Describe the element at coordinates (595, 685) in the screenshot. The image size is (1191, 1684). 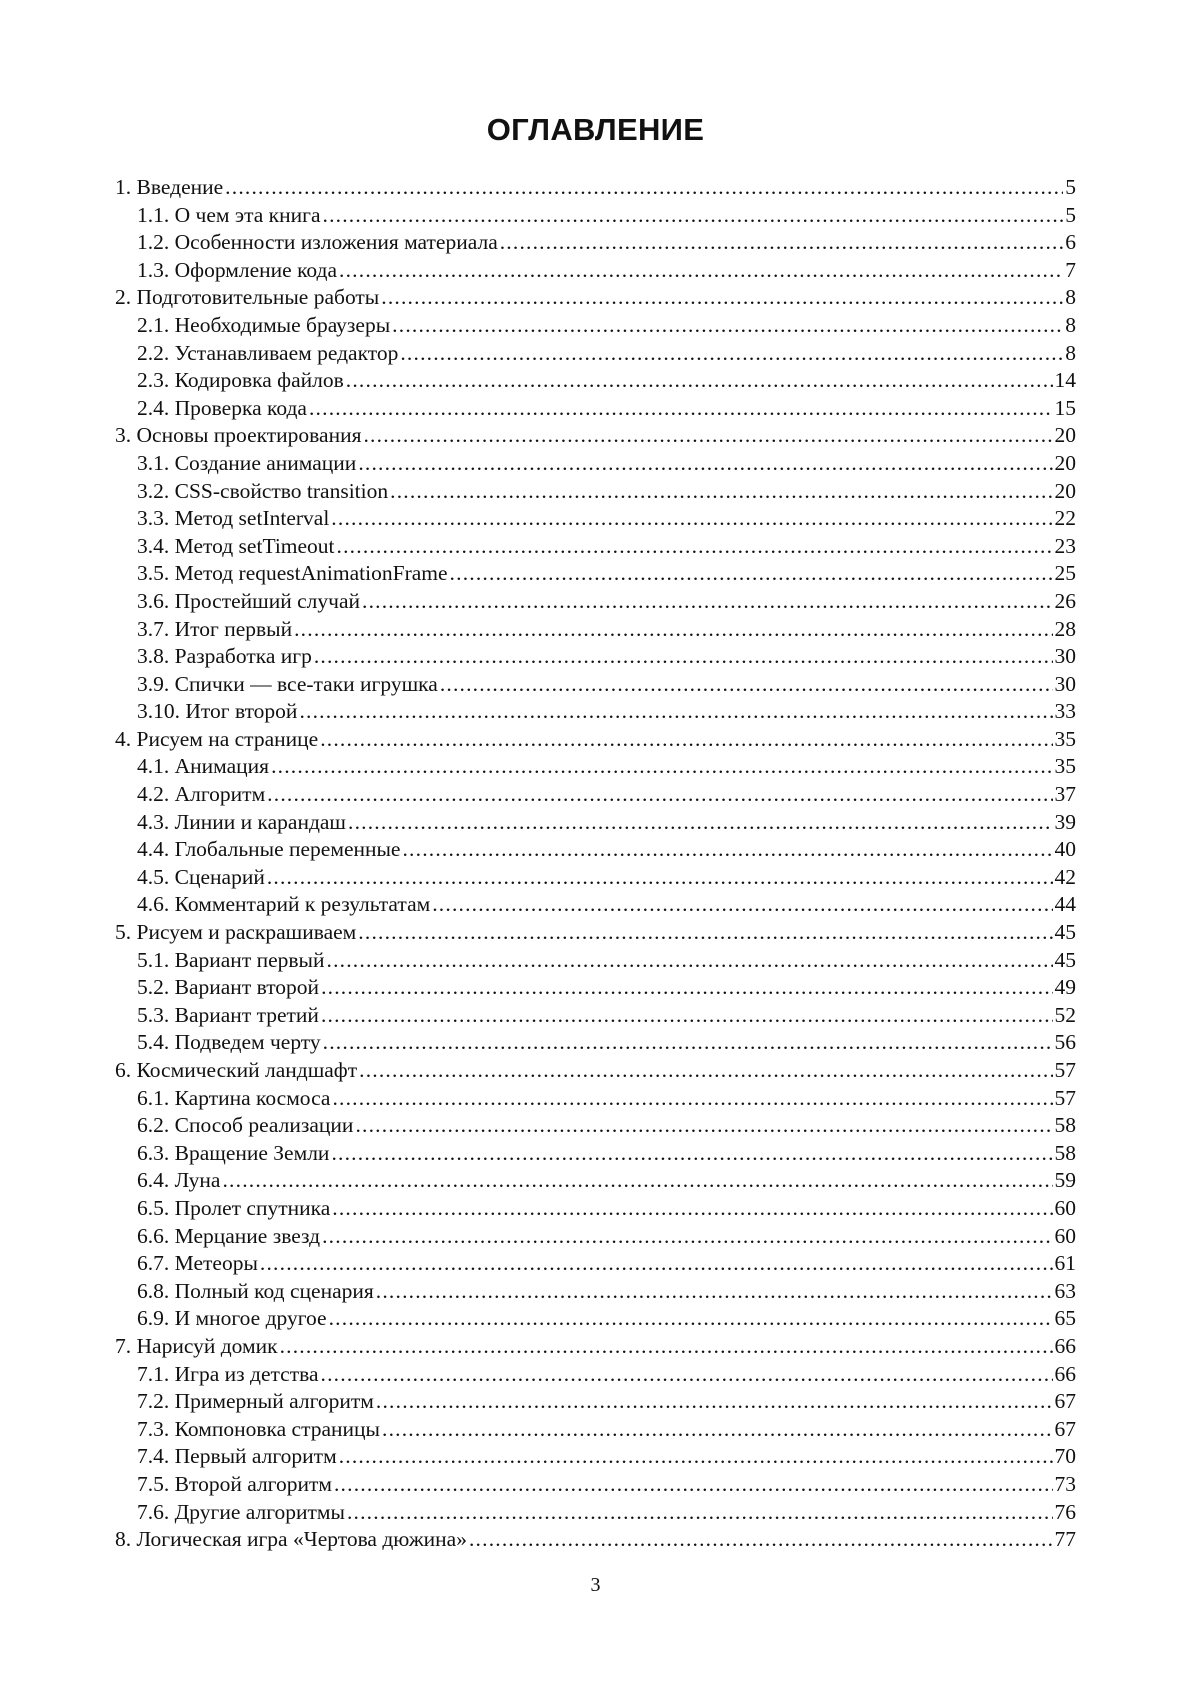
I see `toc-section-entry: 3.9. Спички — все-таки игрушка 30` at that location.